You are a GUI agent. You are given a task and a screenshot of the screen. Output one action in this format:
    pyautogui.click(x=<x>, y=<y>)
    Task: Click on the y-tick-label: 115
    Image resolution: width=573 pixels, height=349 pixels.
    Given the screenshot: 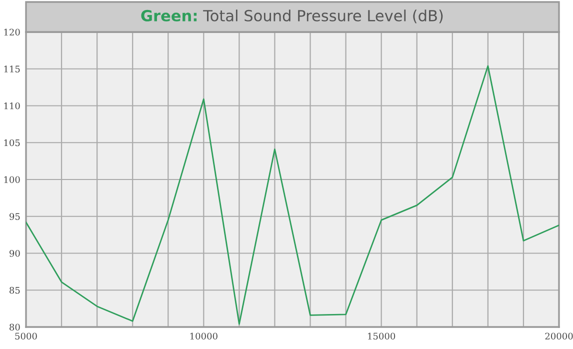 What is the action you would take?
    pyautogui.click(x=12, y=69)
    